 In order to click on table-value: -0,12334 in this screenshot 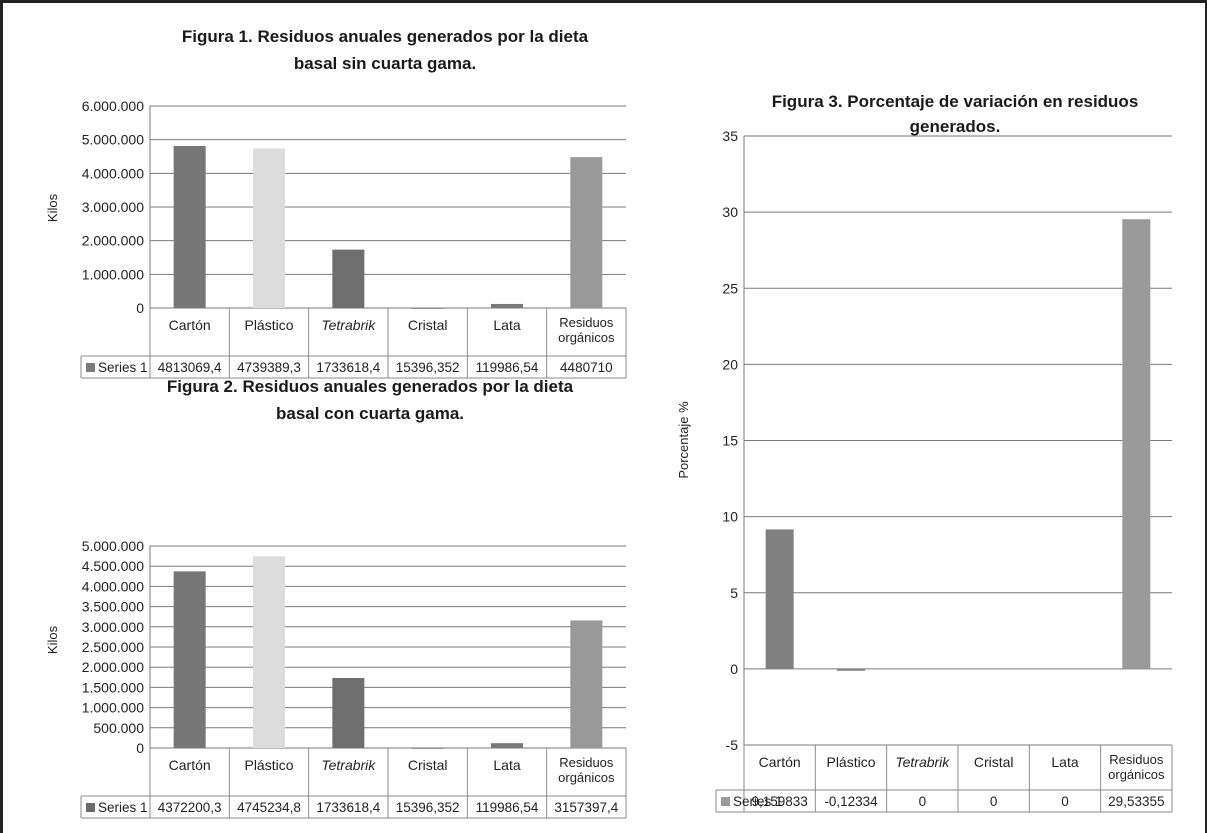, I will do `click(851, 801)`.